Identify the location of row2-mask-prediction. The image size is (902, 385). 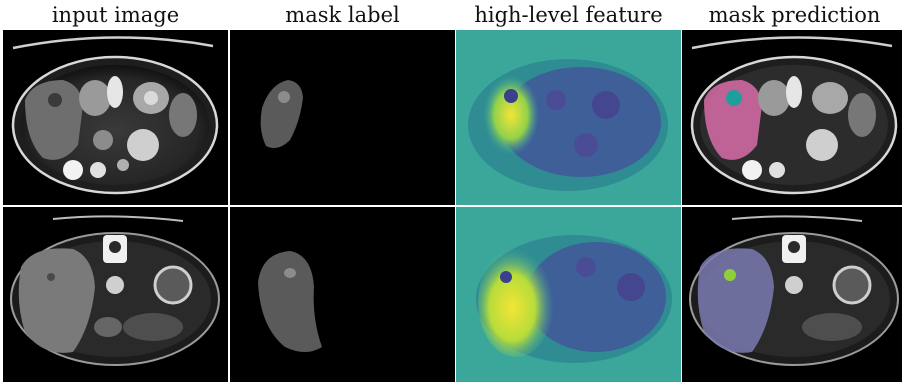
(792, 294).